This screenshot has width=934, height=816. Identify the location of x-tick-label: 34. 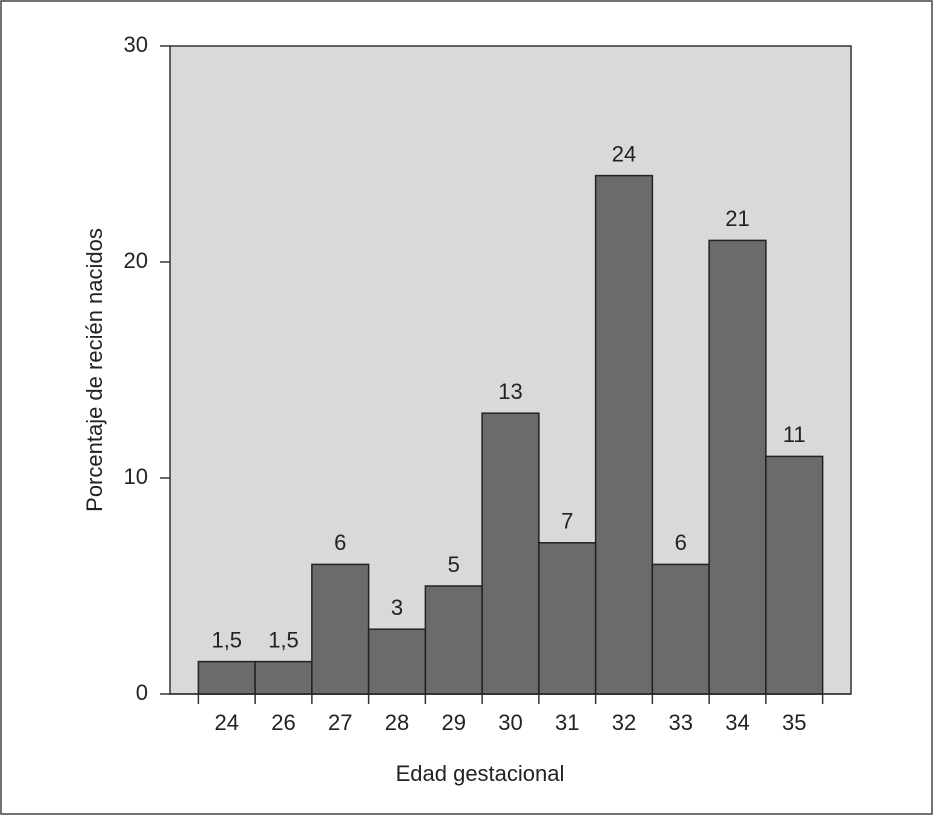
(737, 722).